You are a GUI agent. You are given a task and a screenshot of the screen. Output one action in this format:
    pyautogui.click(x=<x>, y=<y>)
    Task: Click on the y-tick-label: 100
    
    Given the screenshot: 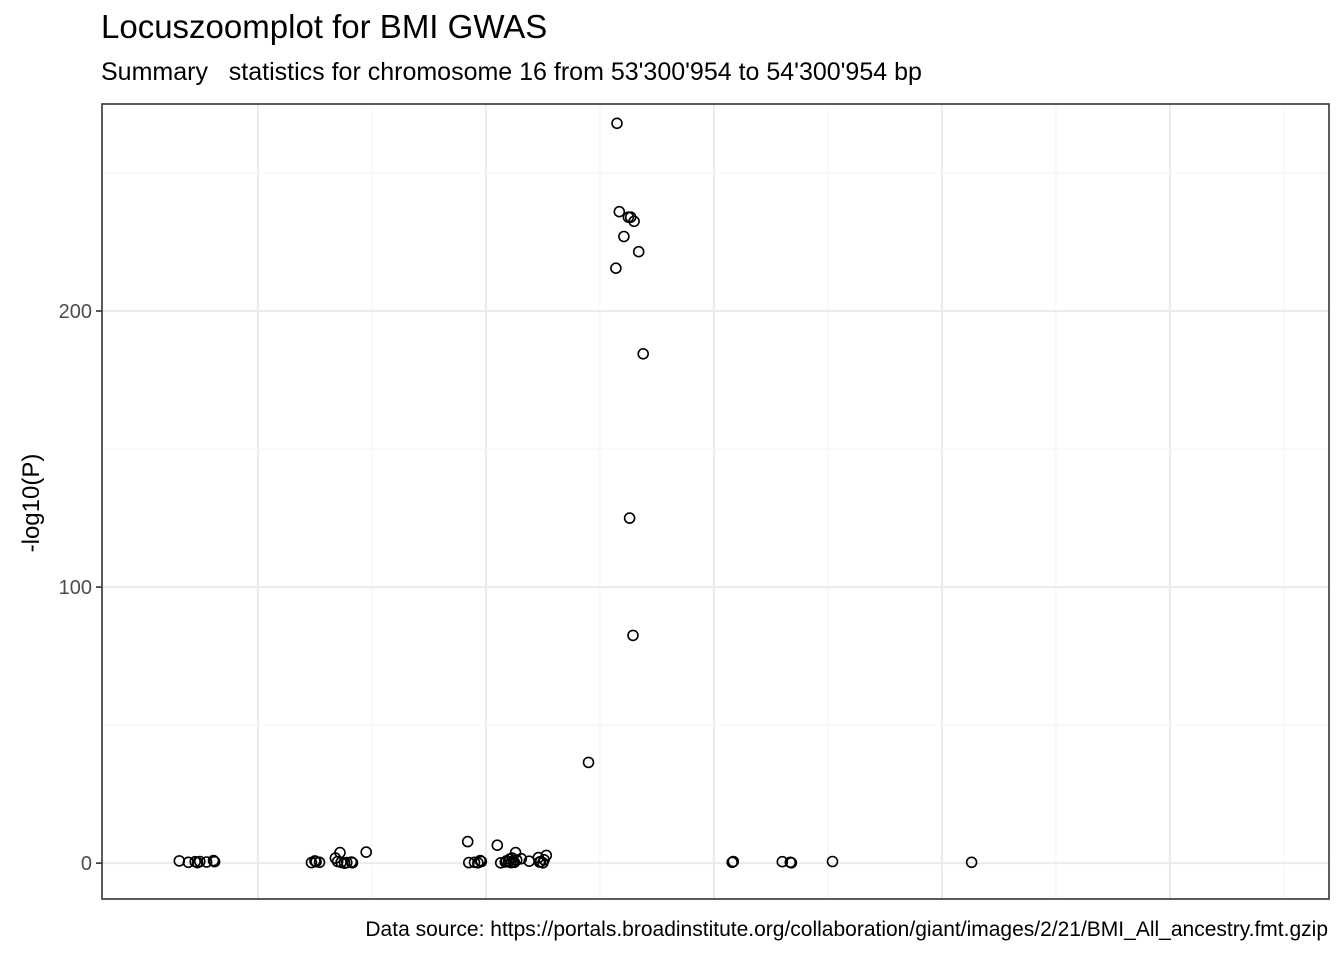 What is the action you would take?
    pyautogui.click(x=75, y=588)
    